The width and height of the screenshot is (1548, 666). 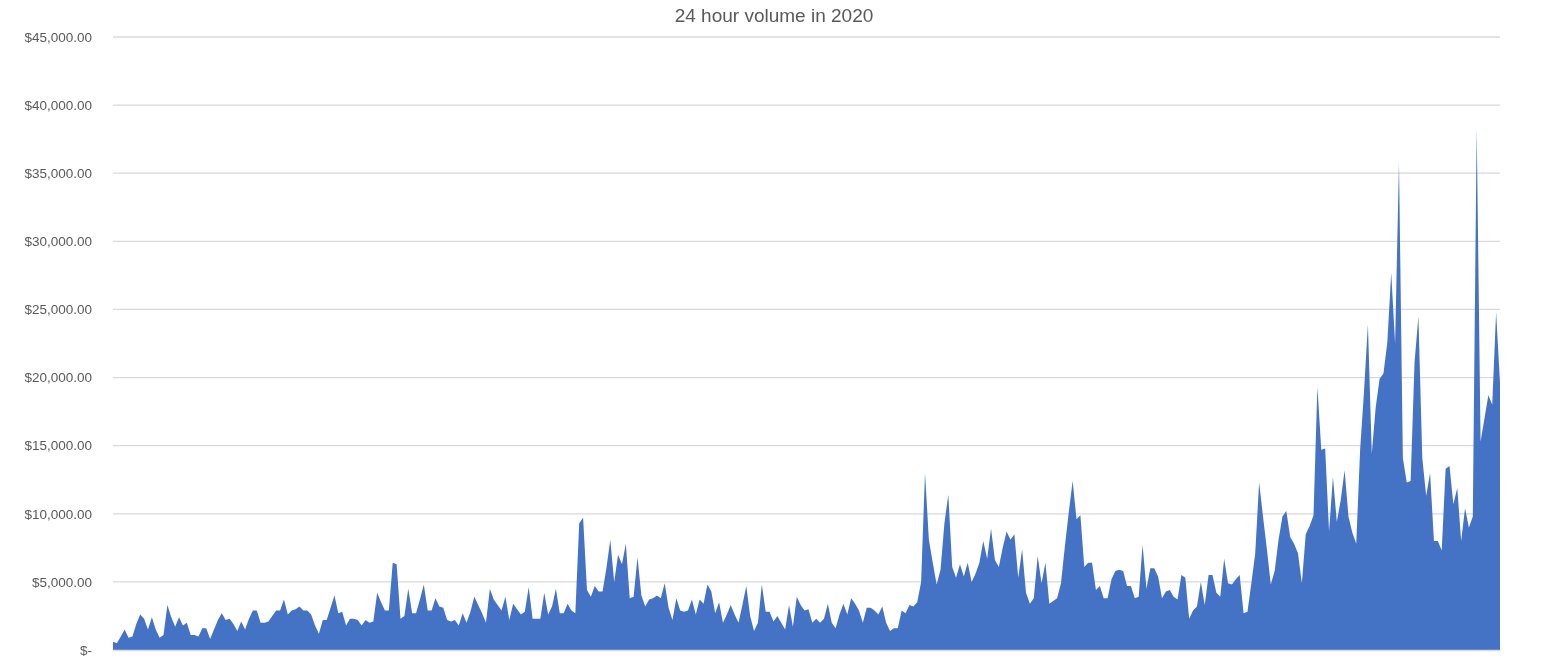 I want to click on y-tick-label: $30,000.00, so click(x=58, y=242).